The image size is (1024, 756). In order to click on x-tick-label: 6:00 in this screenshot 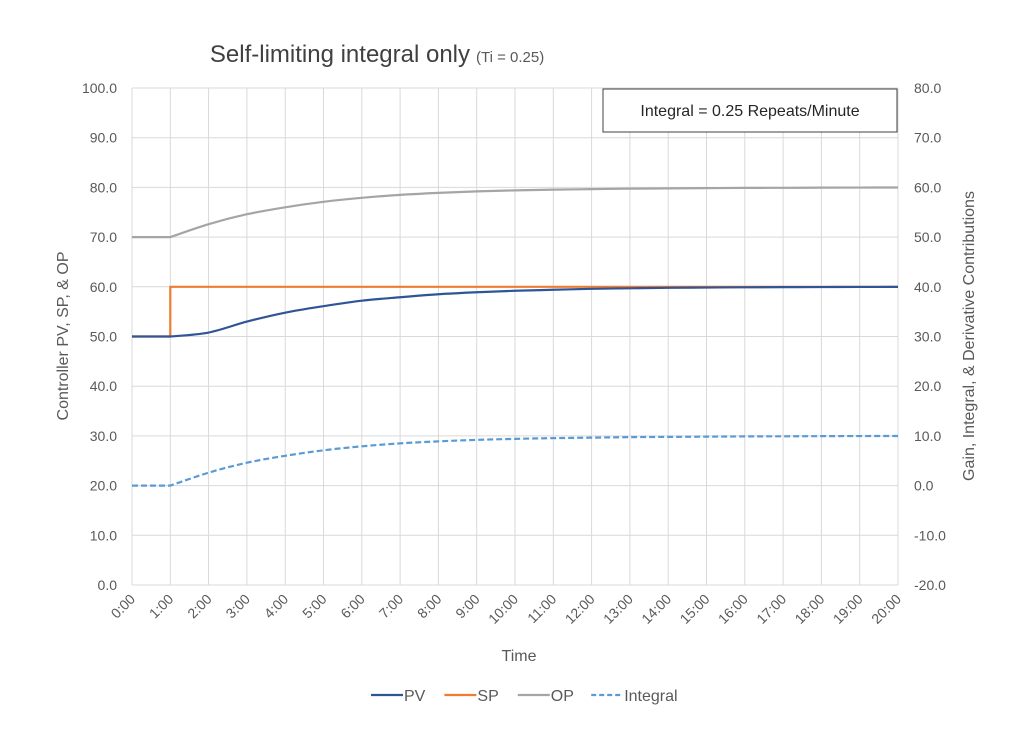, I will do `click(352, 606)`.